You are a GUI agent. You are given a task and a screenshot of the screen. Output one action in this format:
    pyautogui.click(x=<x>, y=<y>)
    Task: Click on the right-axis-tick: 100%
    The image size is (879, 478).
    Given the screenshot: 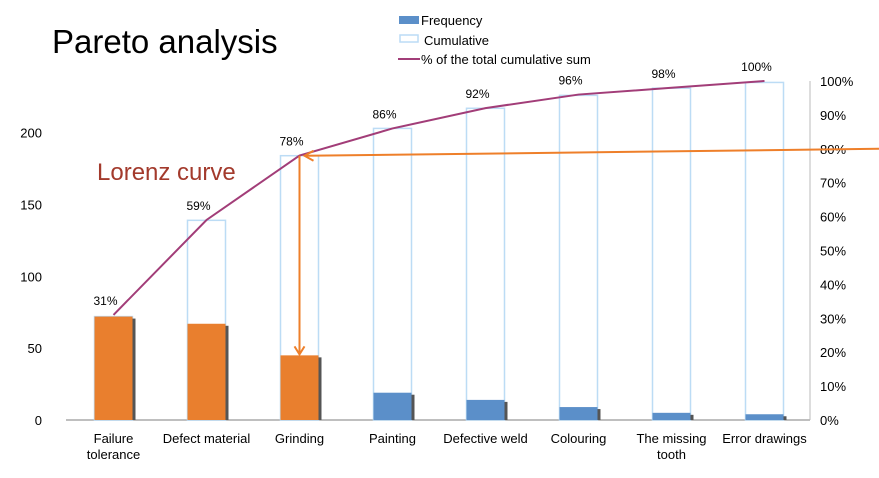 What is the action you would take?
    pyautogui.click(x=837, y=81)
    